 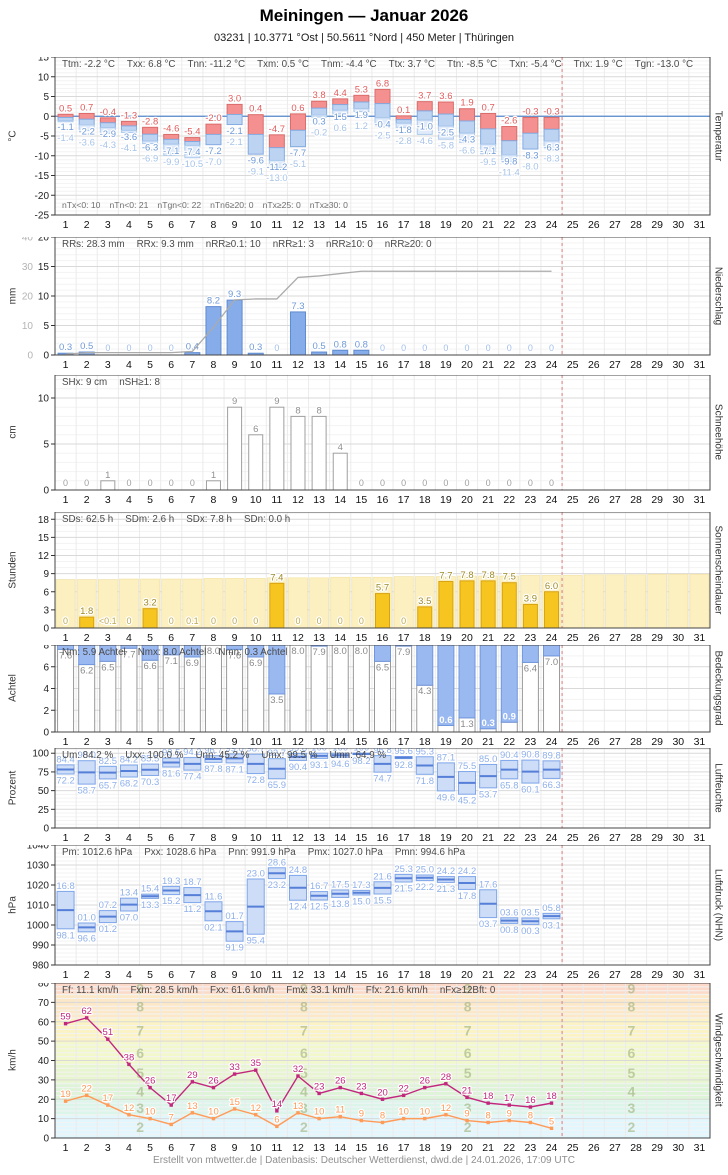 What do you see at coordinates (129, 1057) in the screenshot?
I see `svg-text: 38` at bounding box center [129, 1057].